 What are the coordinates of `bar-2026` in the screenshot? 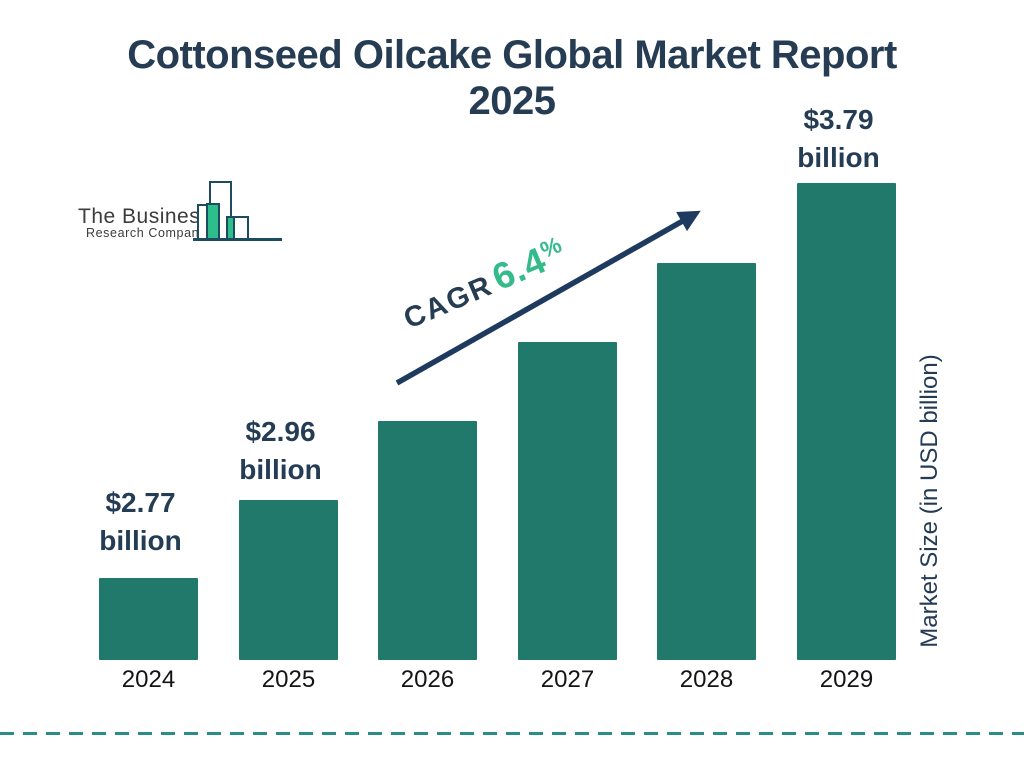 It's located at (427, 540).